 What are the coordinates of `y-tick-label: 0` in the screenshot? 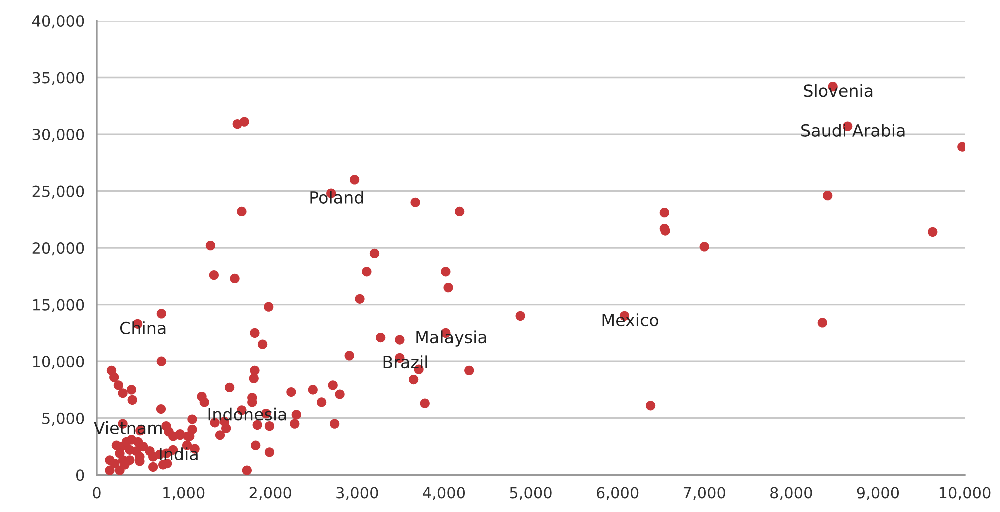 It's located at (80, 476).